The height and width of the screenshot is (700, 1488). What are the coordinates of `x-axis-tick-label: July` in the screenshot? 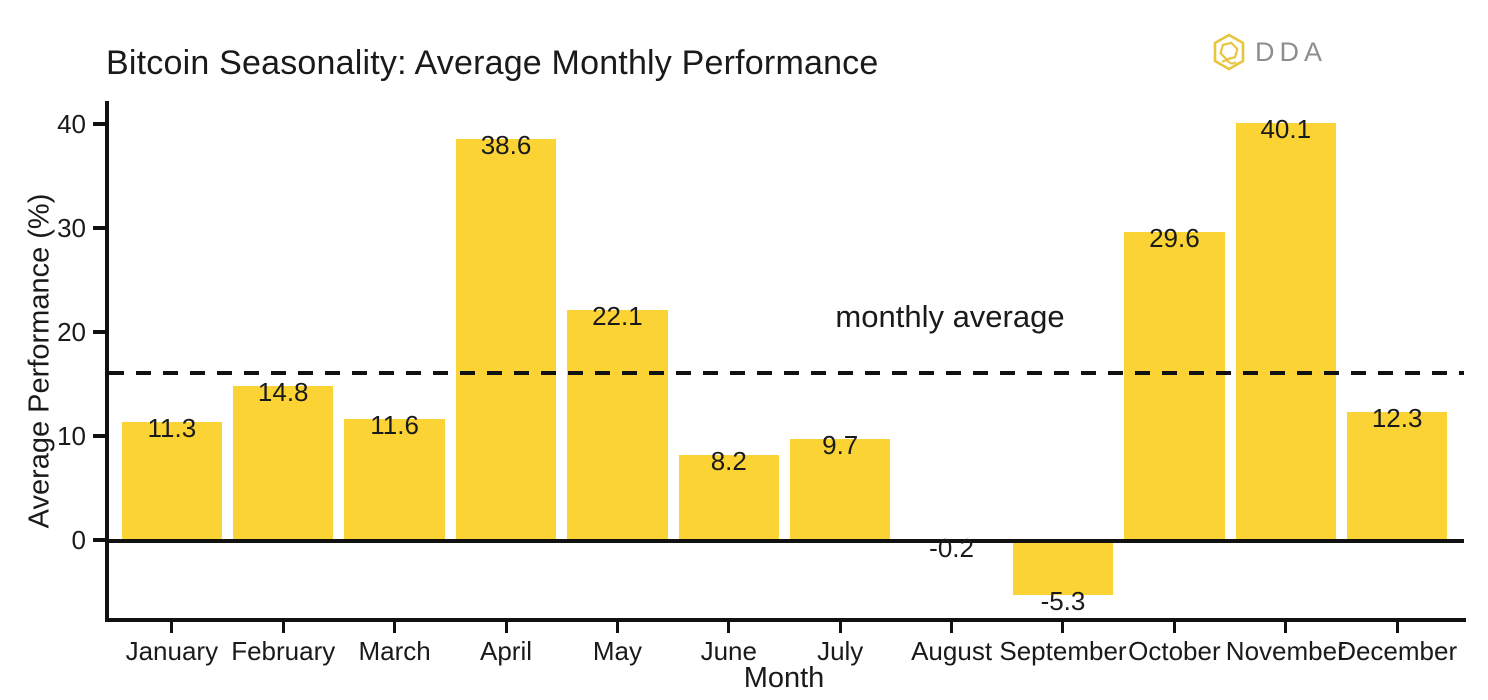 It's located at (840, 651).